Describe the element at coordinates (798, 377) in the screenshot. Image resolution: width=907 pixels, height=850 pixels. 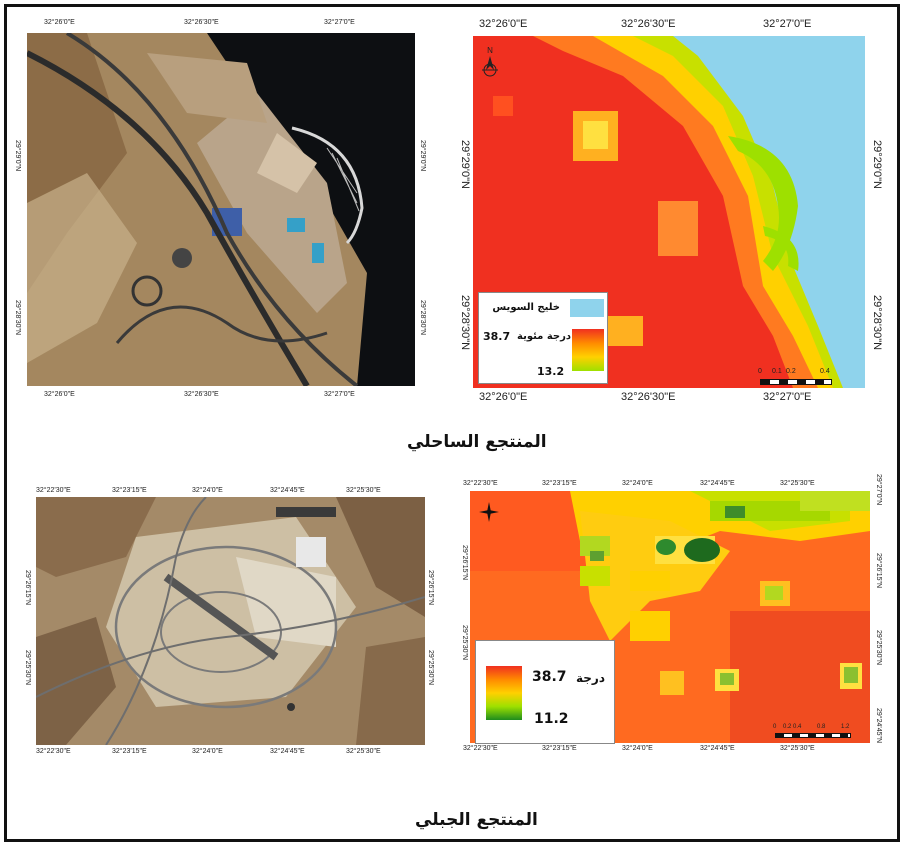
I see `coastal-scale-bar: 0 0.1 0.2 0.4` at that location.